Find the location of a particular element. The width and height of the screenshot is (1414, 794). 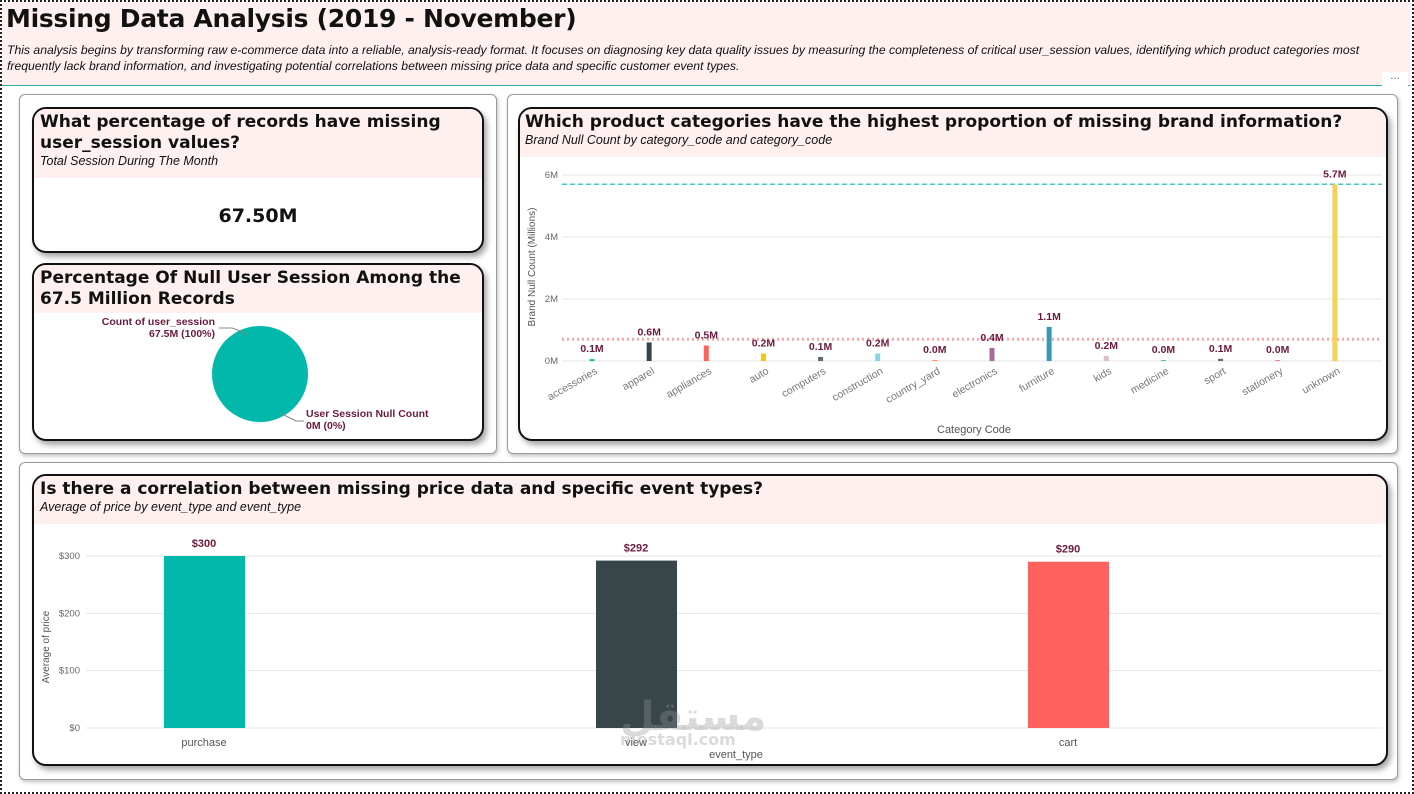

pie-label-null-count: User Session Null Count is located at coordinates (367, 414).